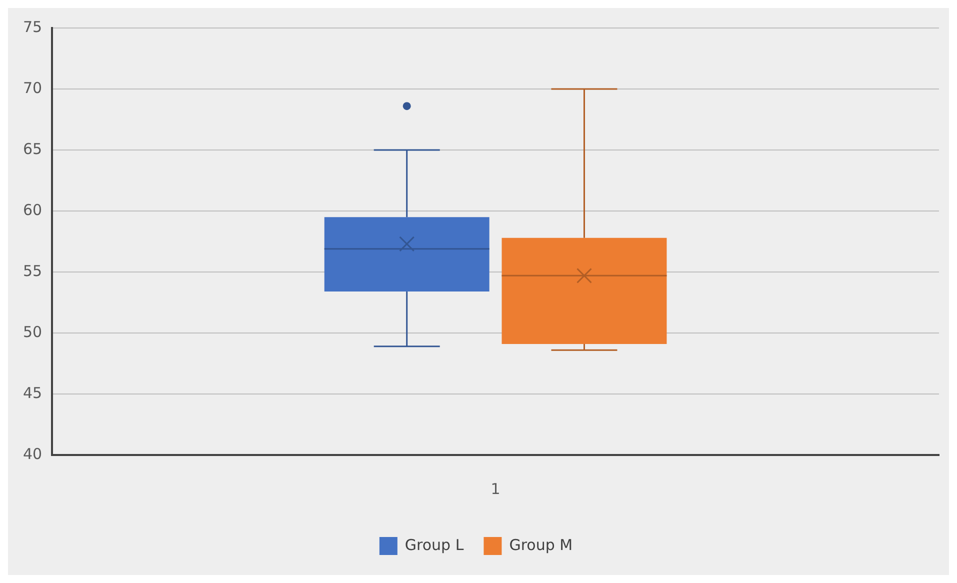 The width and height of the screenshot is (957, 583). Describe the element at coordinates (32, 27) in the screenshot. I see `y-tick-label: 75` at that location.